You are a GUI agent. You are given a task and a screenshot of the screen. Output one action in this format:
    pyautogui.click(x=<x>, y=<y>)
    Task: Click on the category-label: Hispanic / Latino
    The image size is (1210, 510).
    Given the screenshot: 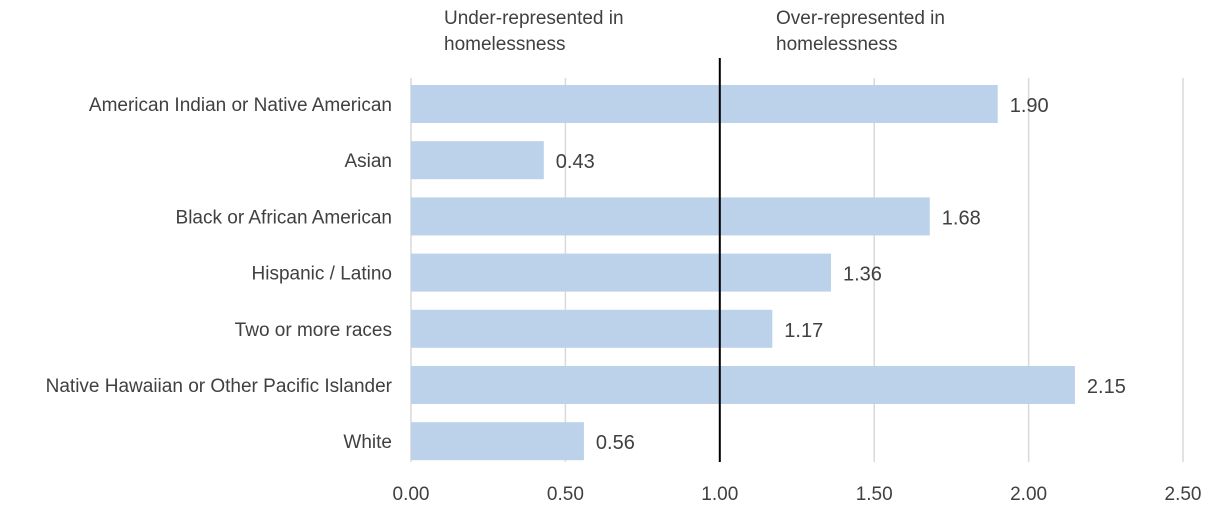 What is the action you would take?
    pyautogui.click(x=322, y=274)
    